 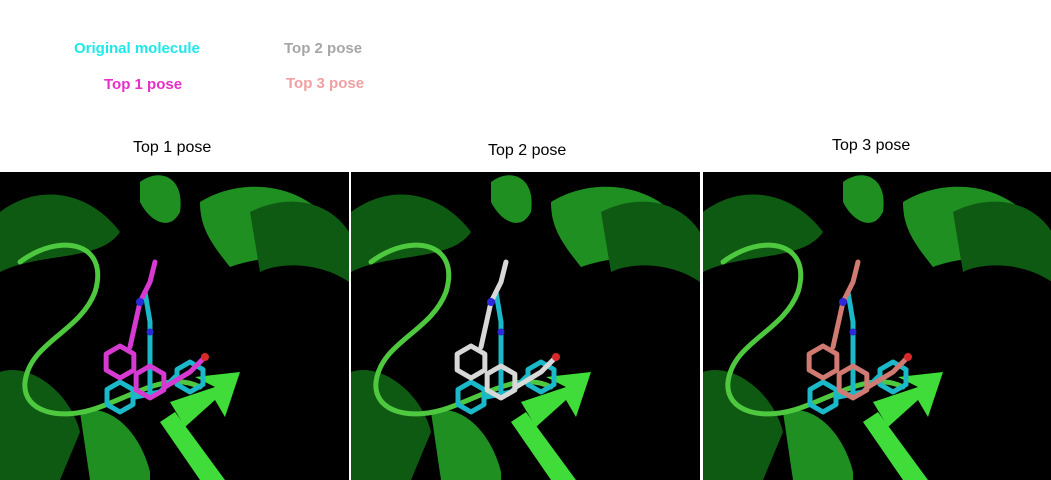 What do you see at coordinates (137, 48) in the screenshot?
I see `legend-original-molecule: Original molecule` at bounding box center [137, 48].